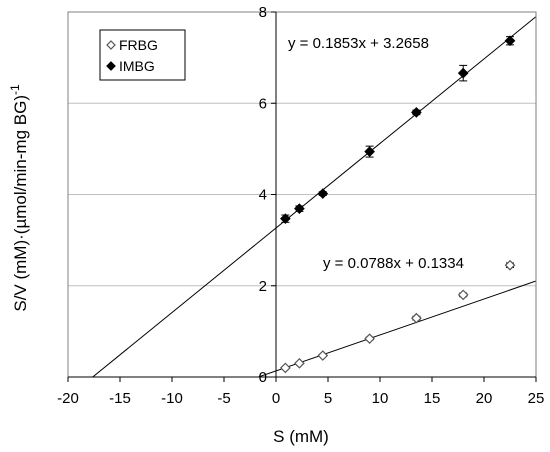 The height and width of the screenshot is (452, 550). Describe the element at coordinates (120, 398) in the screenshot. I see `x-tick-label--15: -15` at that location.